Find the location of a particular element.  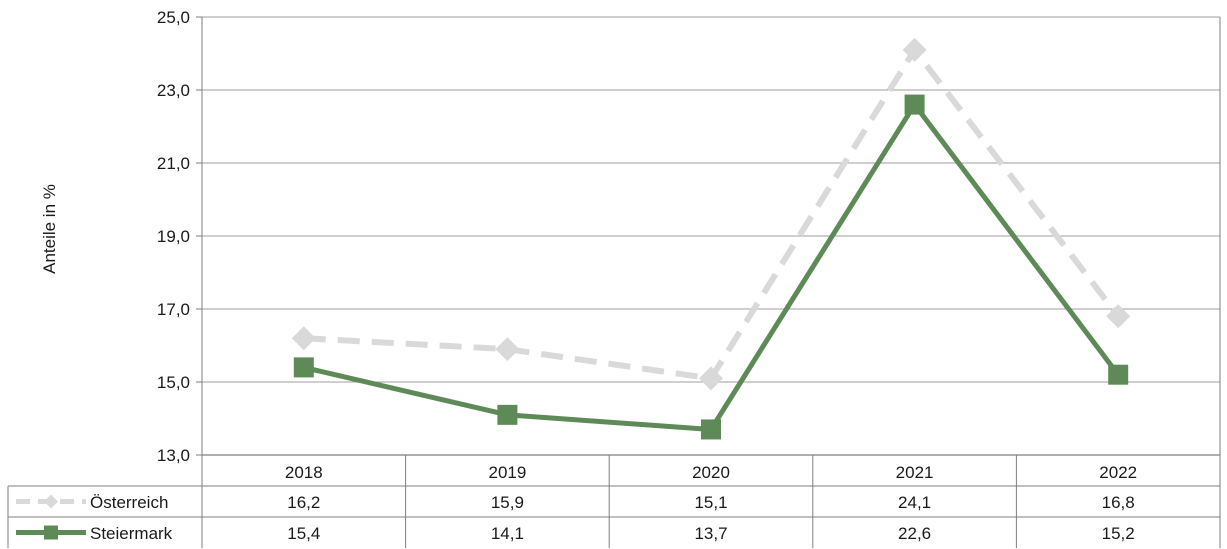

legend-label: Steiermark is located at coordinates (131, 533).